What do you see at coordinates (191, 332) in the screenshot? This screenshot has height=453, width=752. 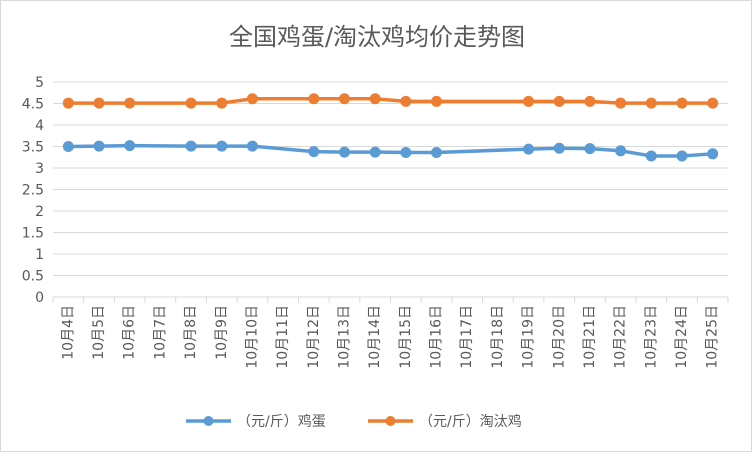 I see `x-tick-label: 10月8日` at bounding box center [191, 332].